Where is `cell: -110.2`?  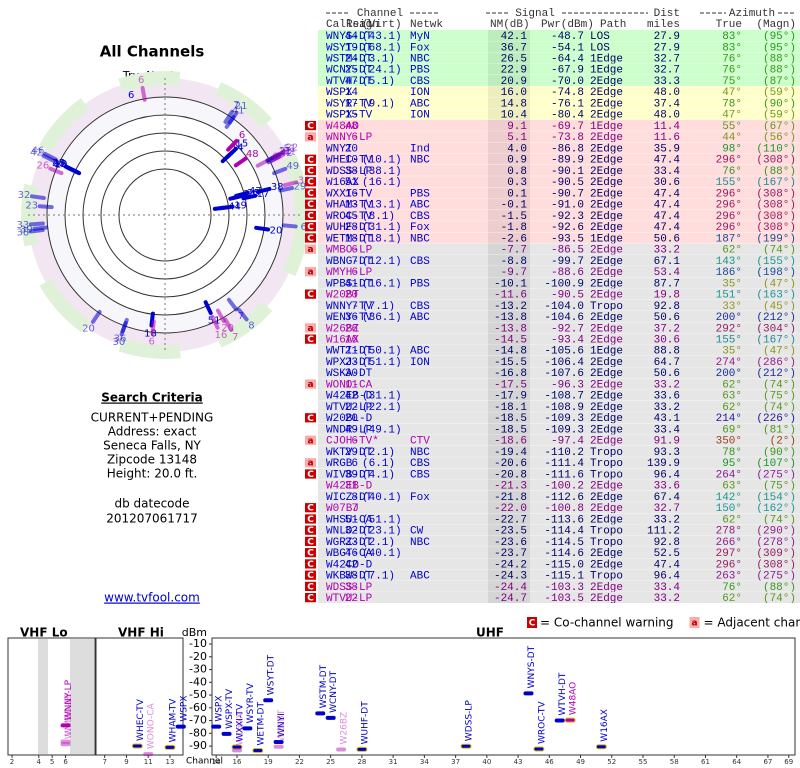 cell: -110.2 is located at coordinates (564, 453).